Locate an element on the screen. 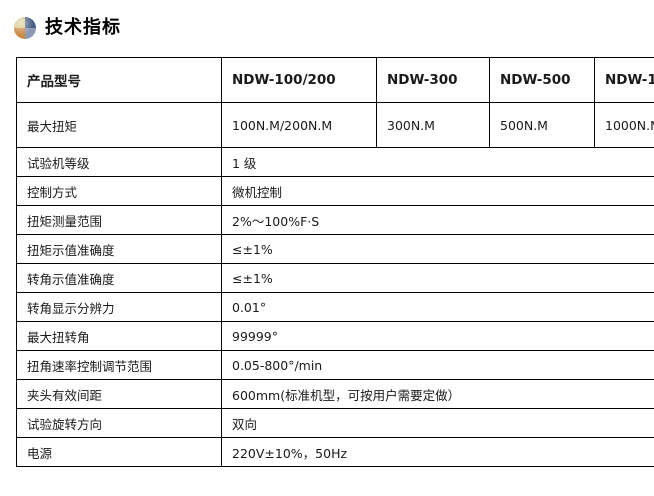 The image size is (654, 496). table-row: 夹头有效间距 600mm(标准机型，可按用户需要定做） is located at coordinates (335, 394).